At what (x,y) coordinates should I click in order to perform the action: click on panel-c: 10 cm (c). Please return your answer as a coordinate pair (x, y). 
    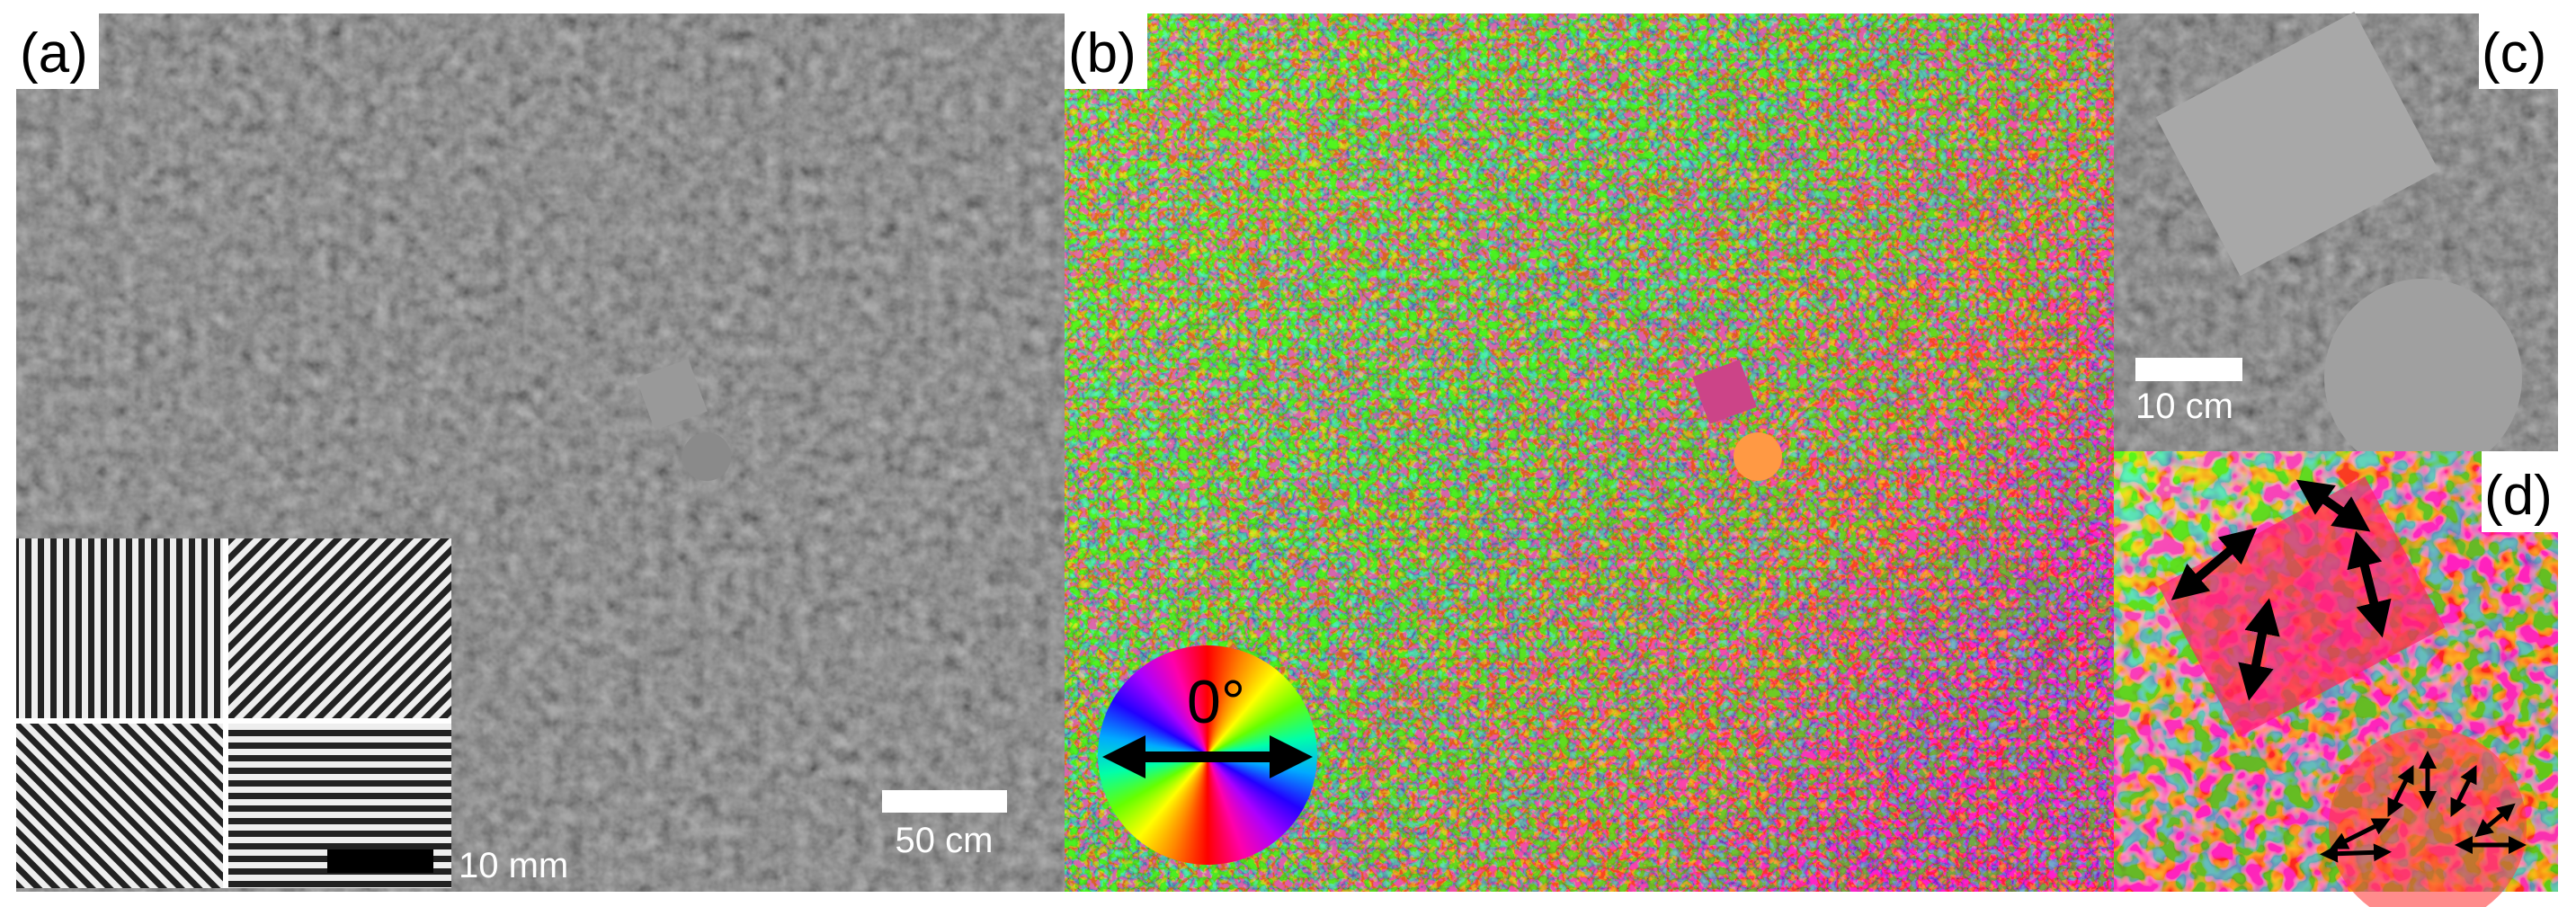
    Looking at the image, I should click on (2336, 244).